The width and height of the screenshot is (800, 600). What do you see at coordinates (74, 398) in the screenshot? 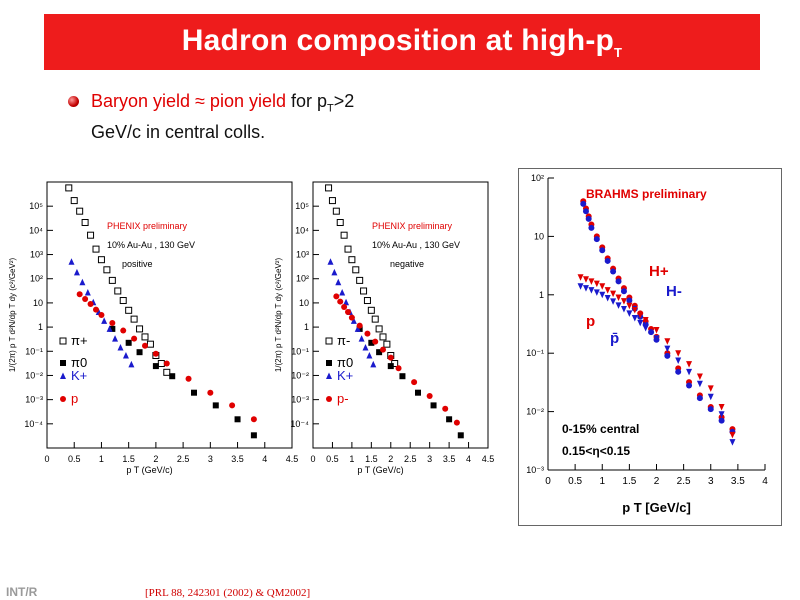
I see `legend-label: p` at bounding box center [74, 398].